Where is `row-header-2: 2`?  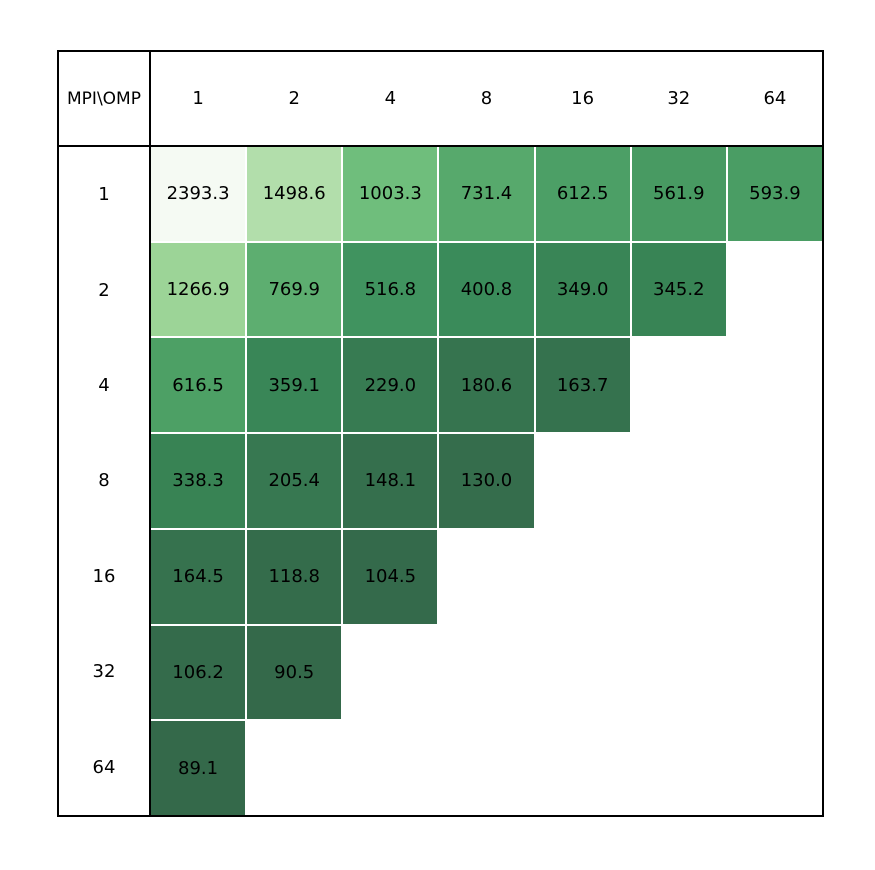
row-header-2: 2 is located at coordinates (104, 290).